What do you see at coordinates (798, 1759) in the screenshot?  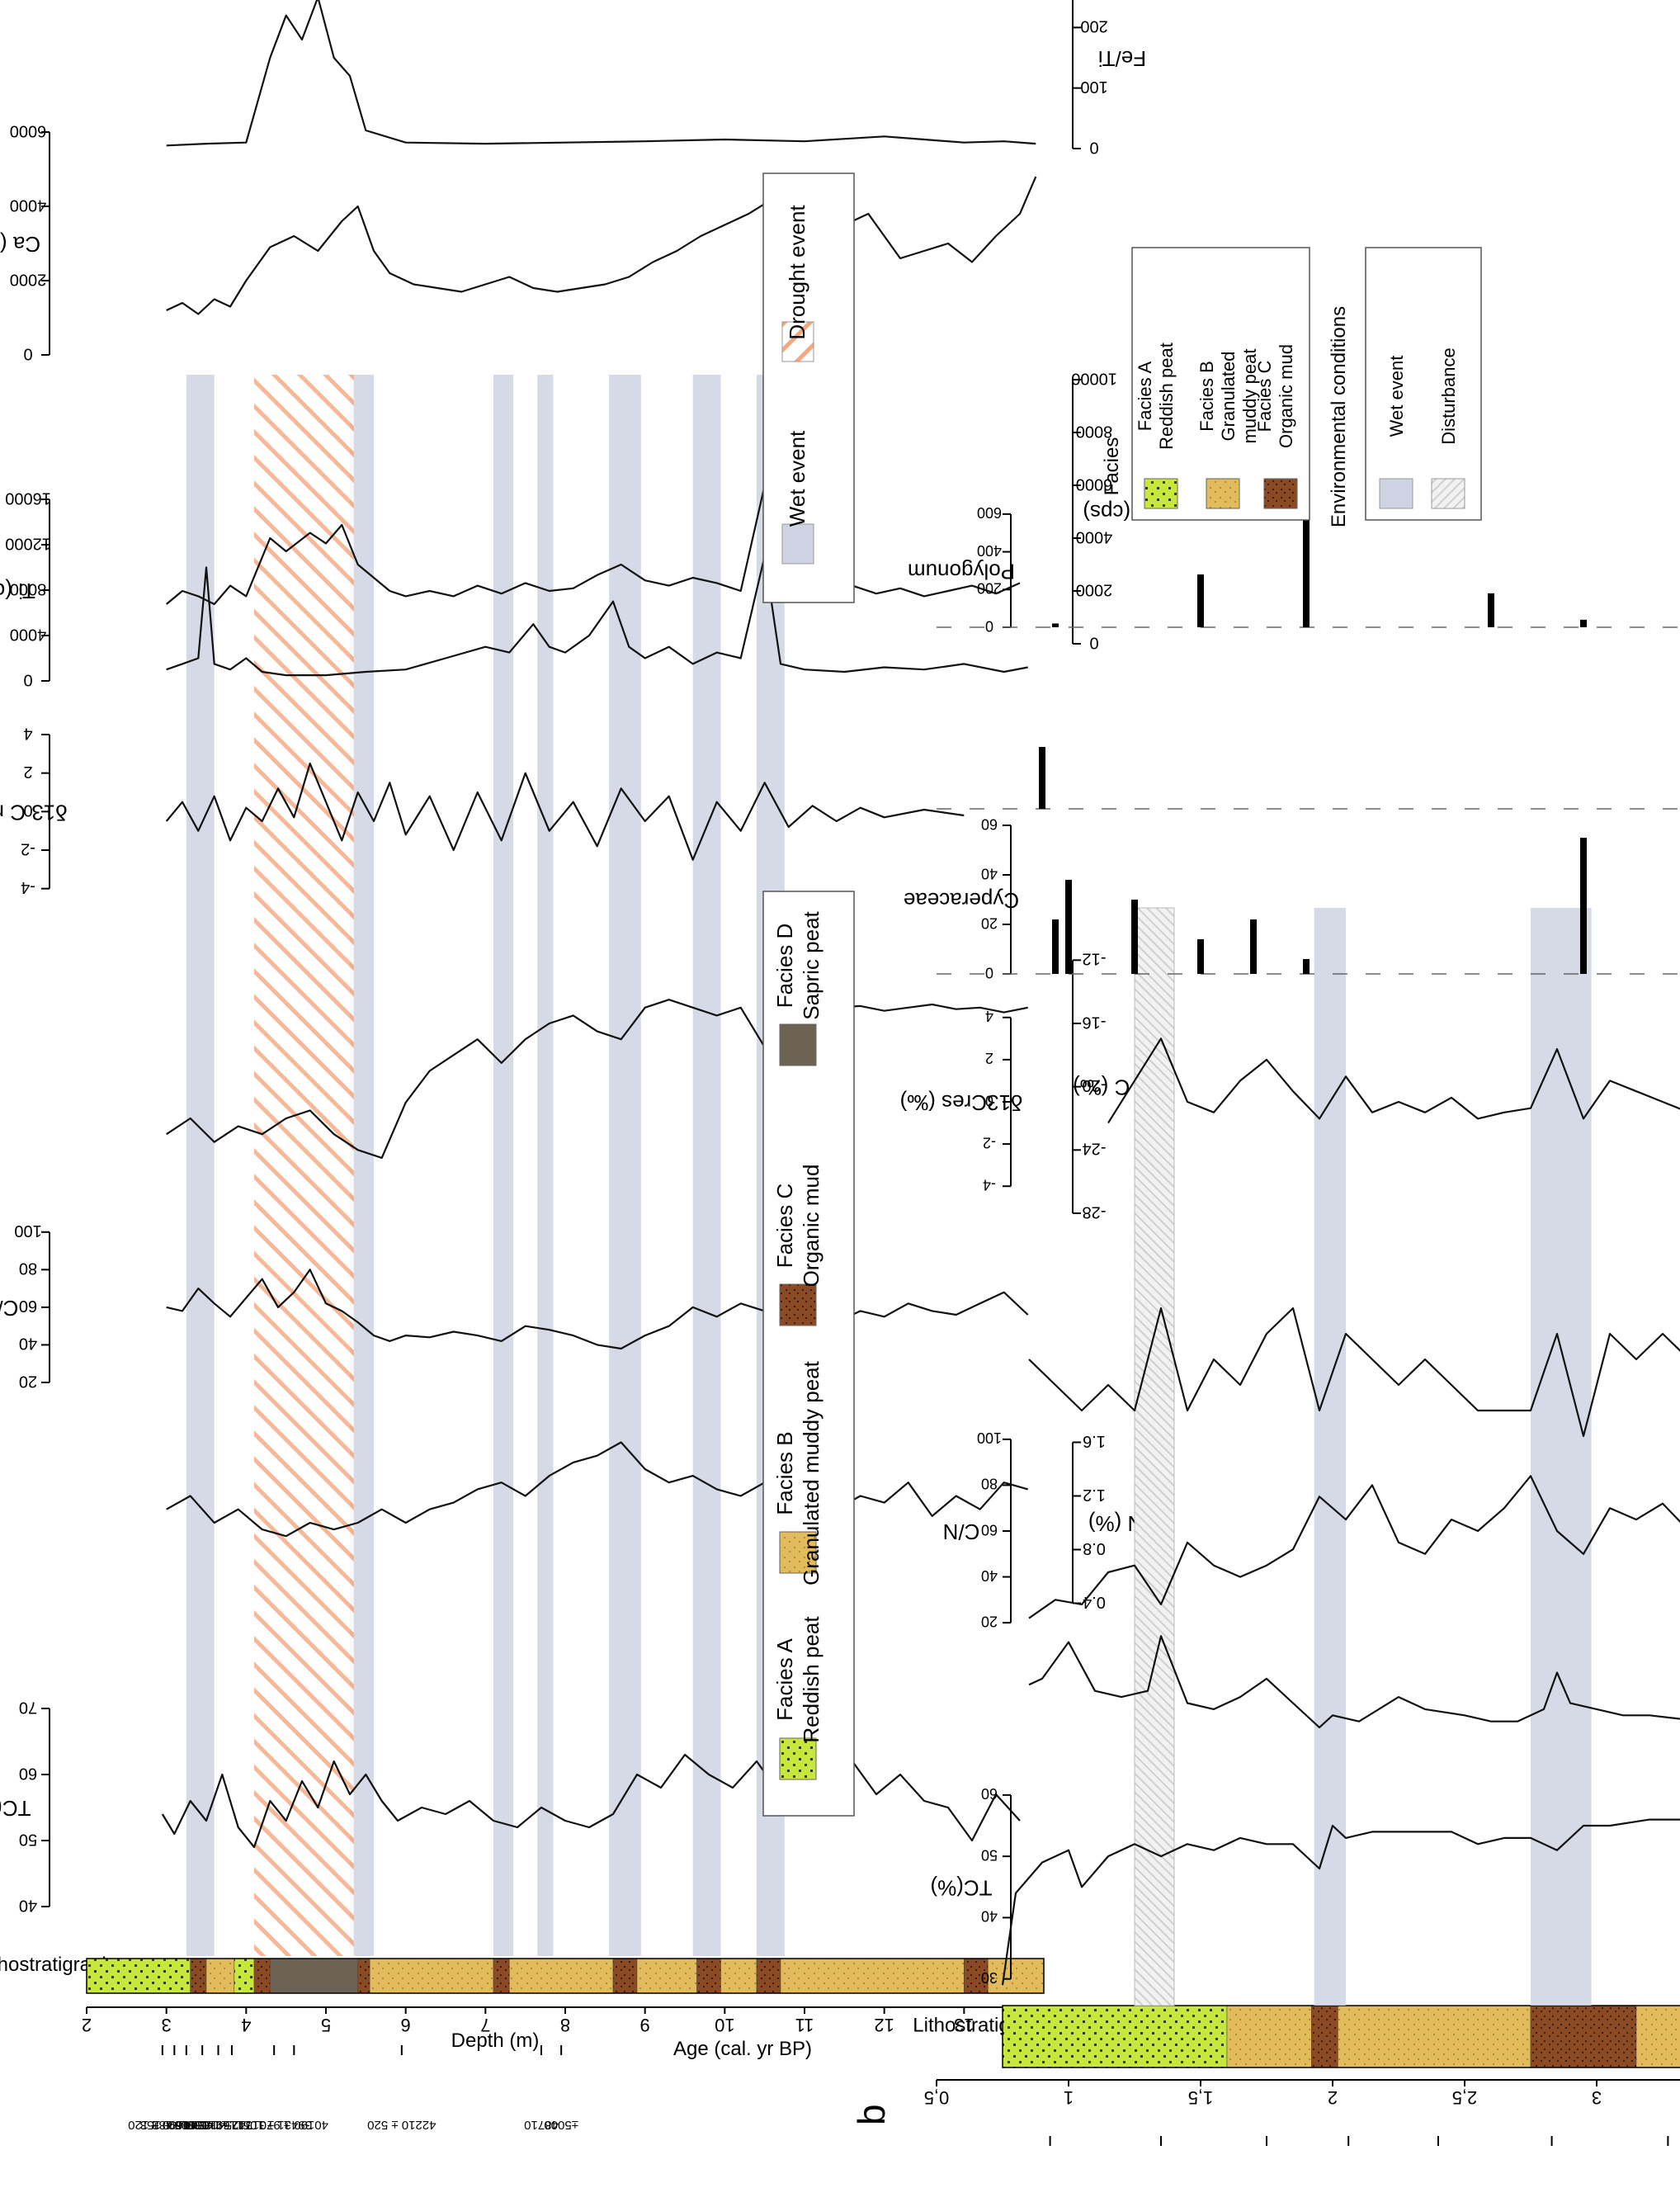 I see `legend-swatch-facies-A` at bounding box center [798, 1759].